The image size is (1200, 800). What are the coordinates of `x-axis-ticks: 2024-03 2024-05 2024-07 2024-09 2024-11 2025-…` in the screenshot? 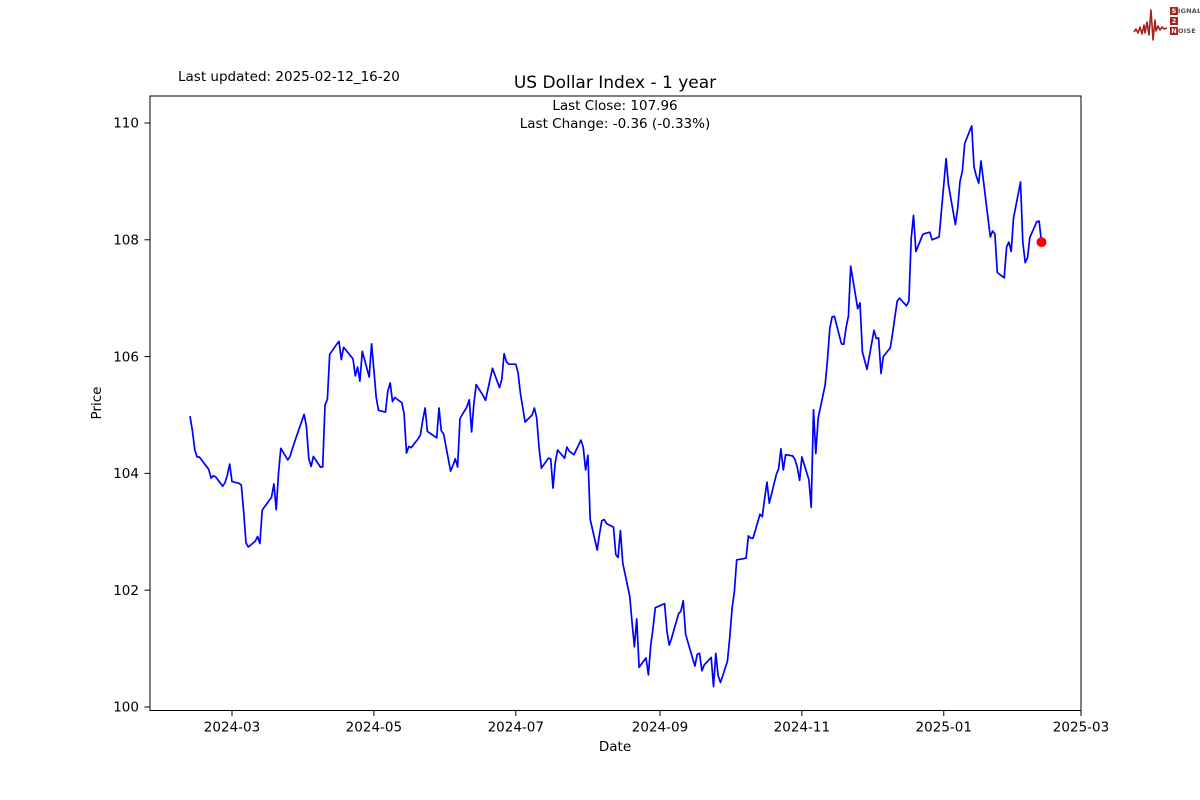 It's located at (656, 723).